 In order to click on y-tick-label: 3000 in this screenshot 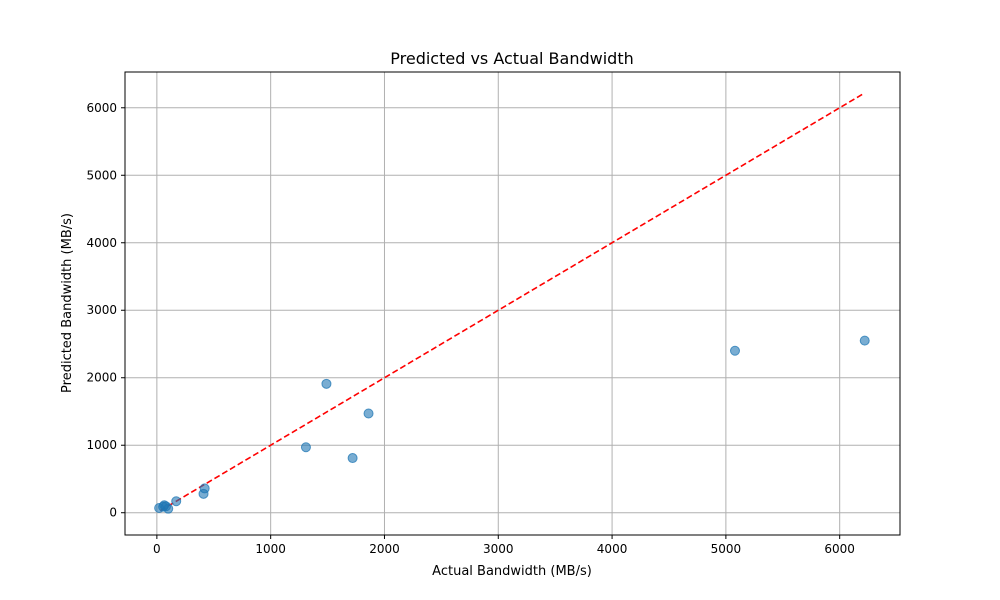, I will do `click(101, 310)`.